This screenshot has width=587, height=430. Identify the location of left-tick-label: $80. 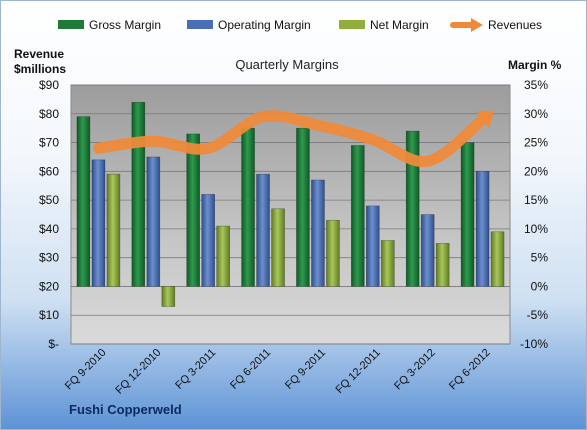
(49, 114).